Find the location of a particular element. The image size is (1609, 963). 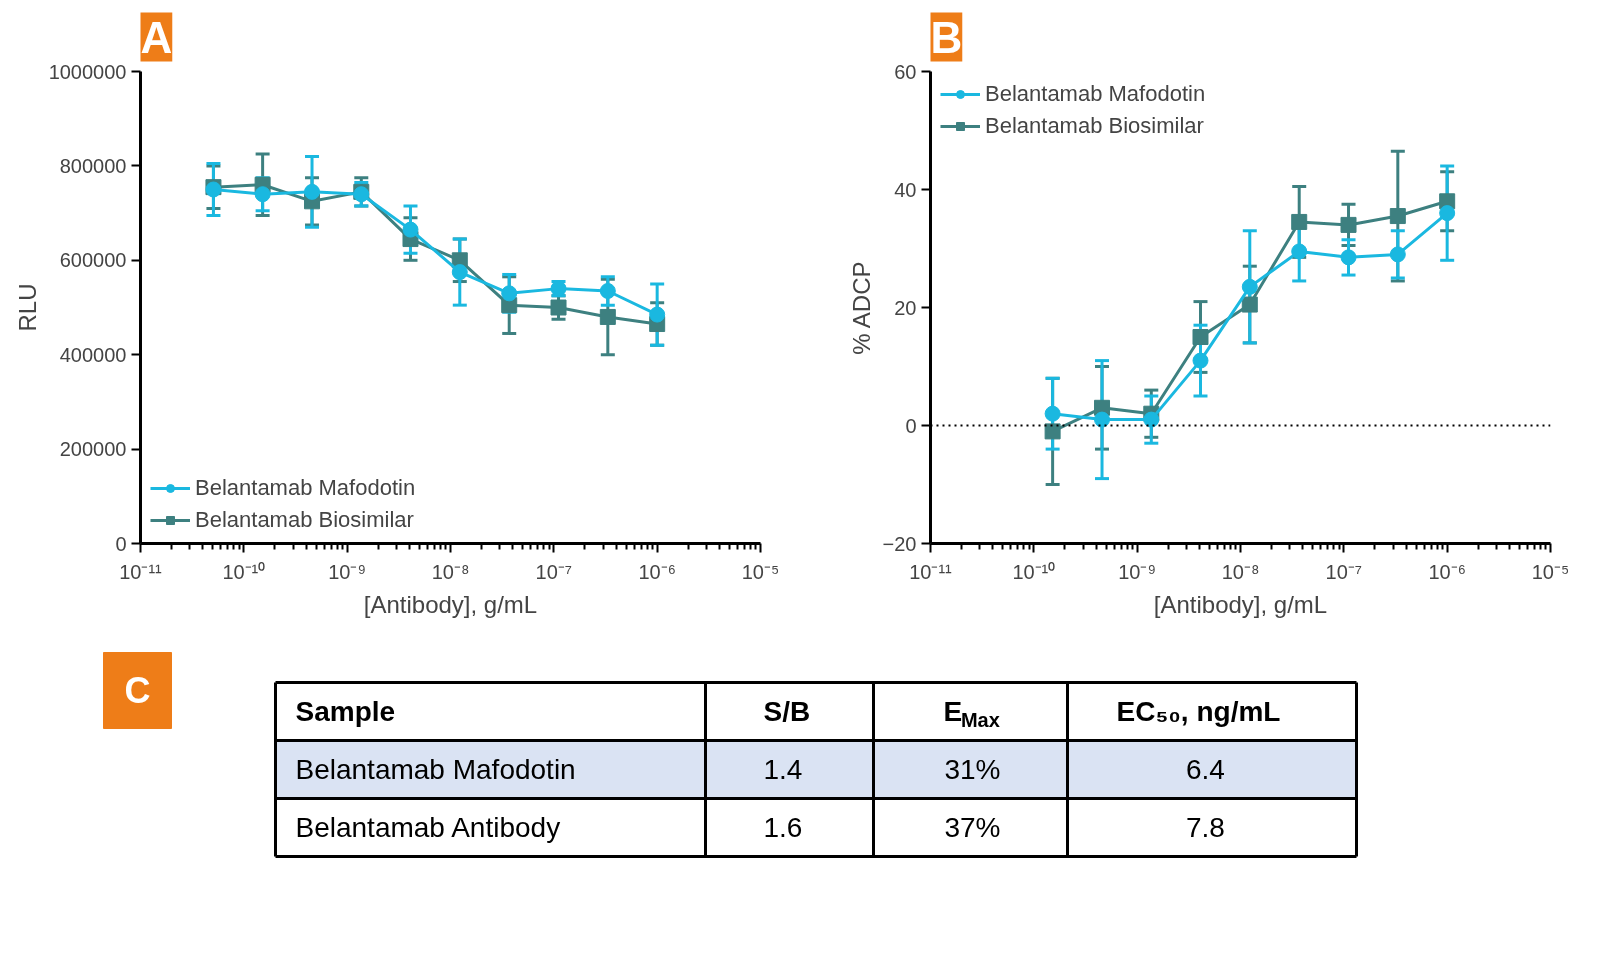

y-tick-label: 20 is located at coordinates (905, 307).